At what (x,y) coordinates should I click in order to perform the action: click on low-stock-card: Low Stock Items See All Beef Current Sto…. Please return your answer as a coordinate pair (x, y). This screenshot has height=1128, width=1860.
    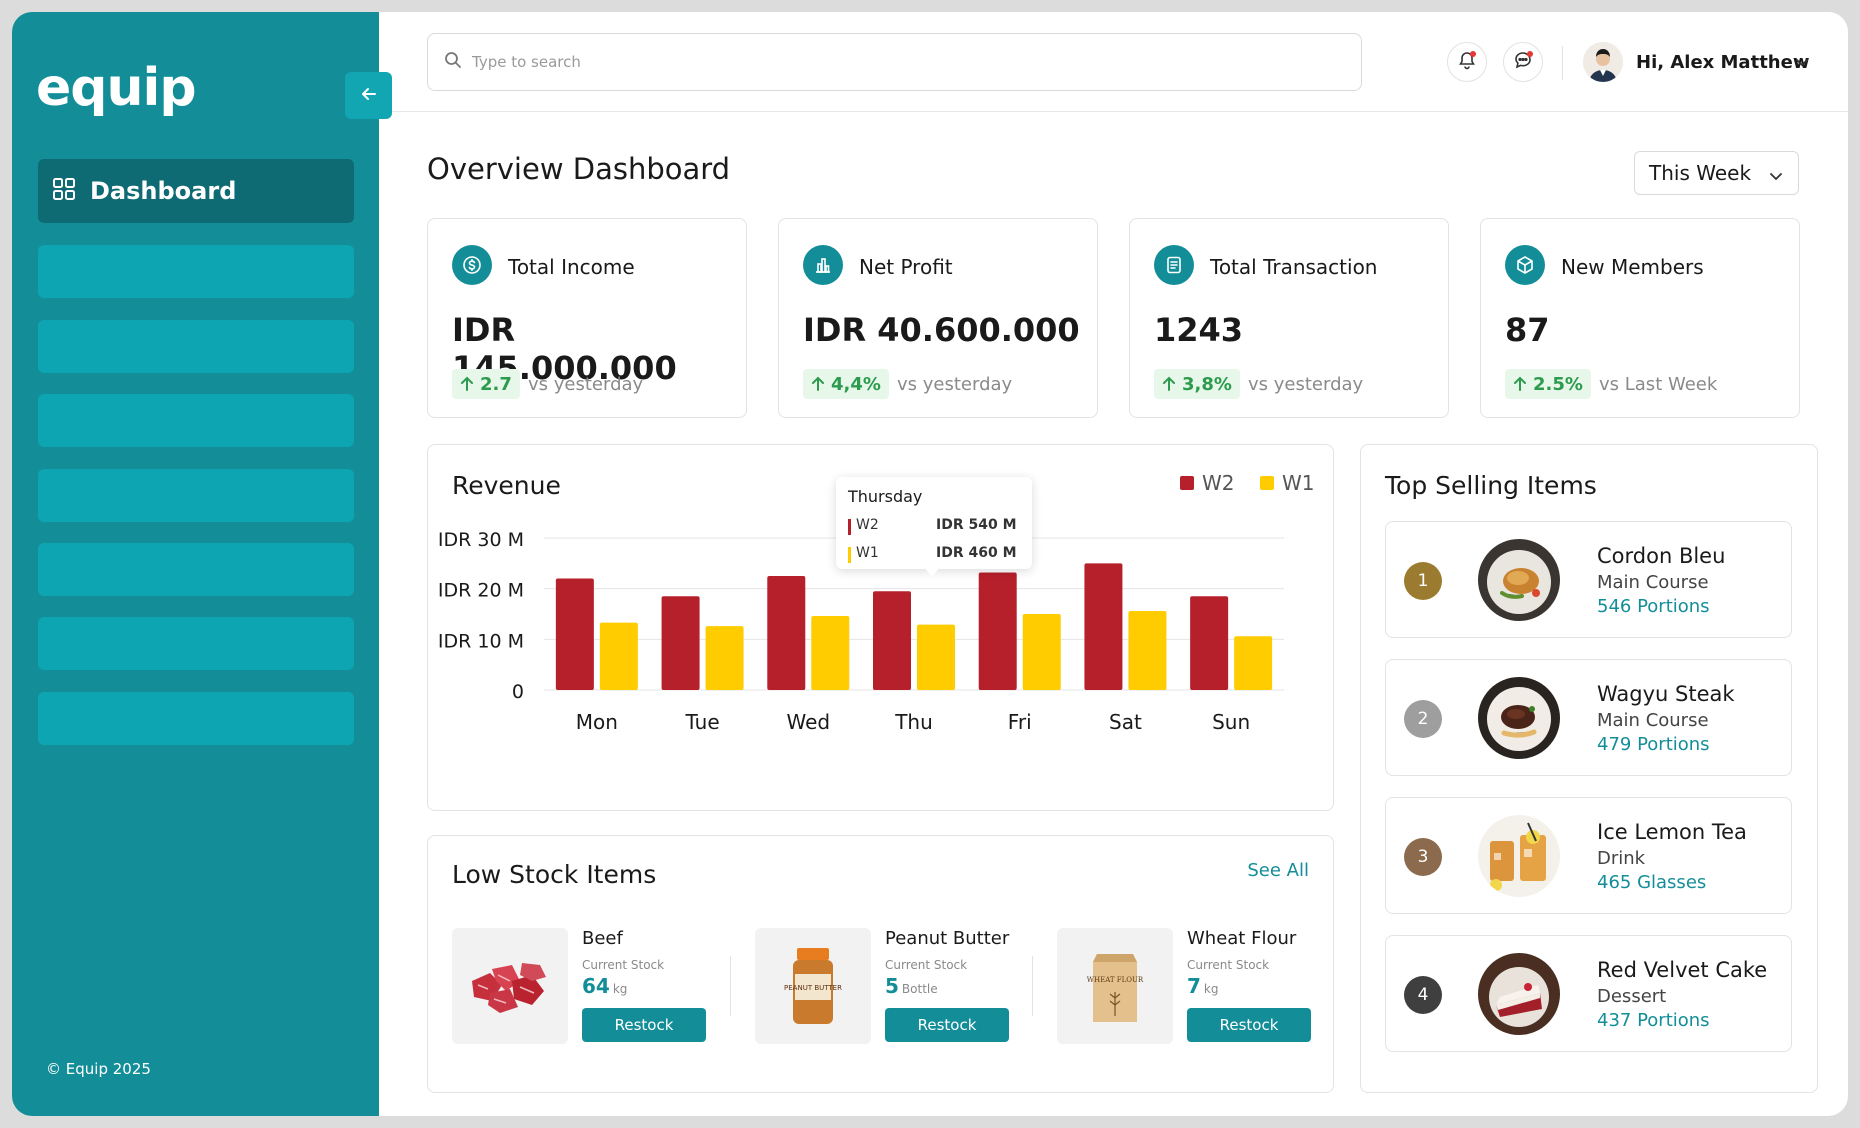
    Looking at the image, I should click on (880, 964).